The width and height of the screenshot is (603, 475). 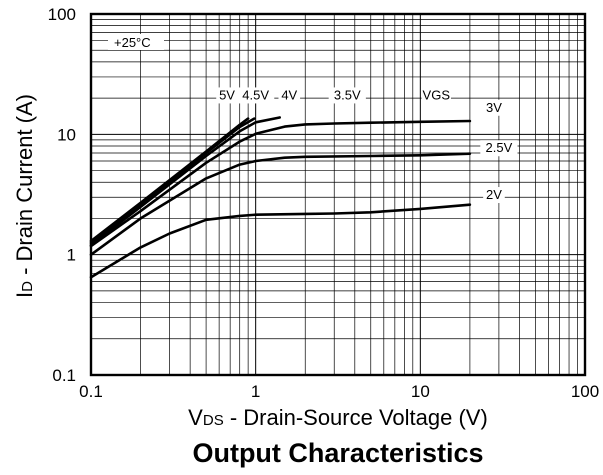 I want to click on y-tick-labels: 0.1 1 10 100, so click(x=62, y=195).